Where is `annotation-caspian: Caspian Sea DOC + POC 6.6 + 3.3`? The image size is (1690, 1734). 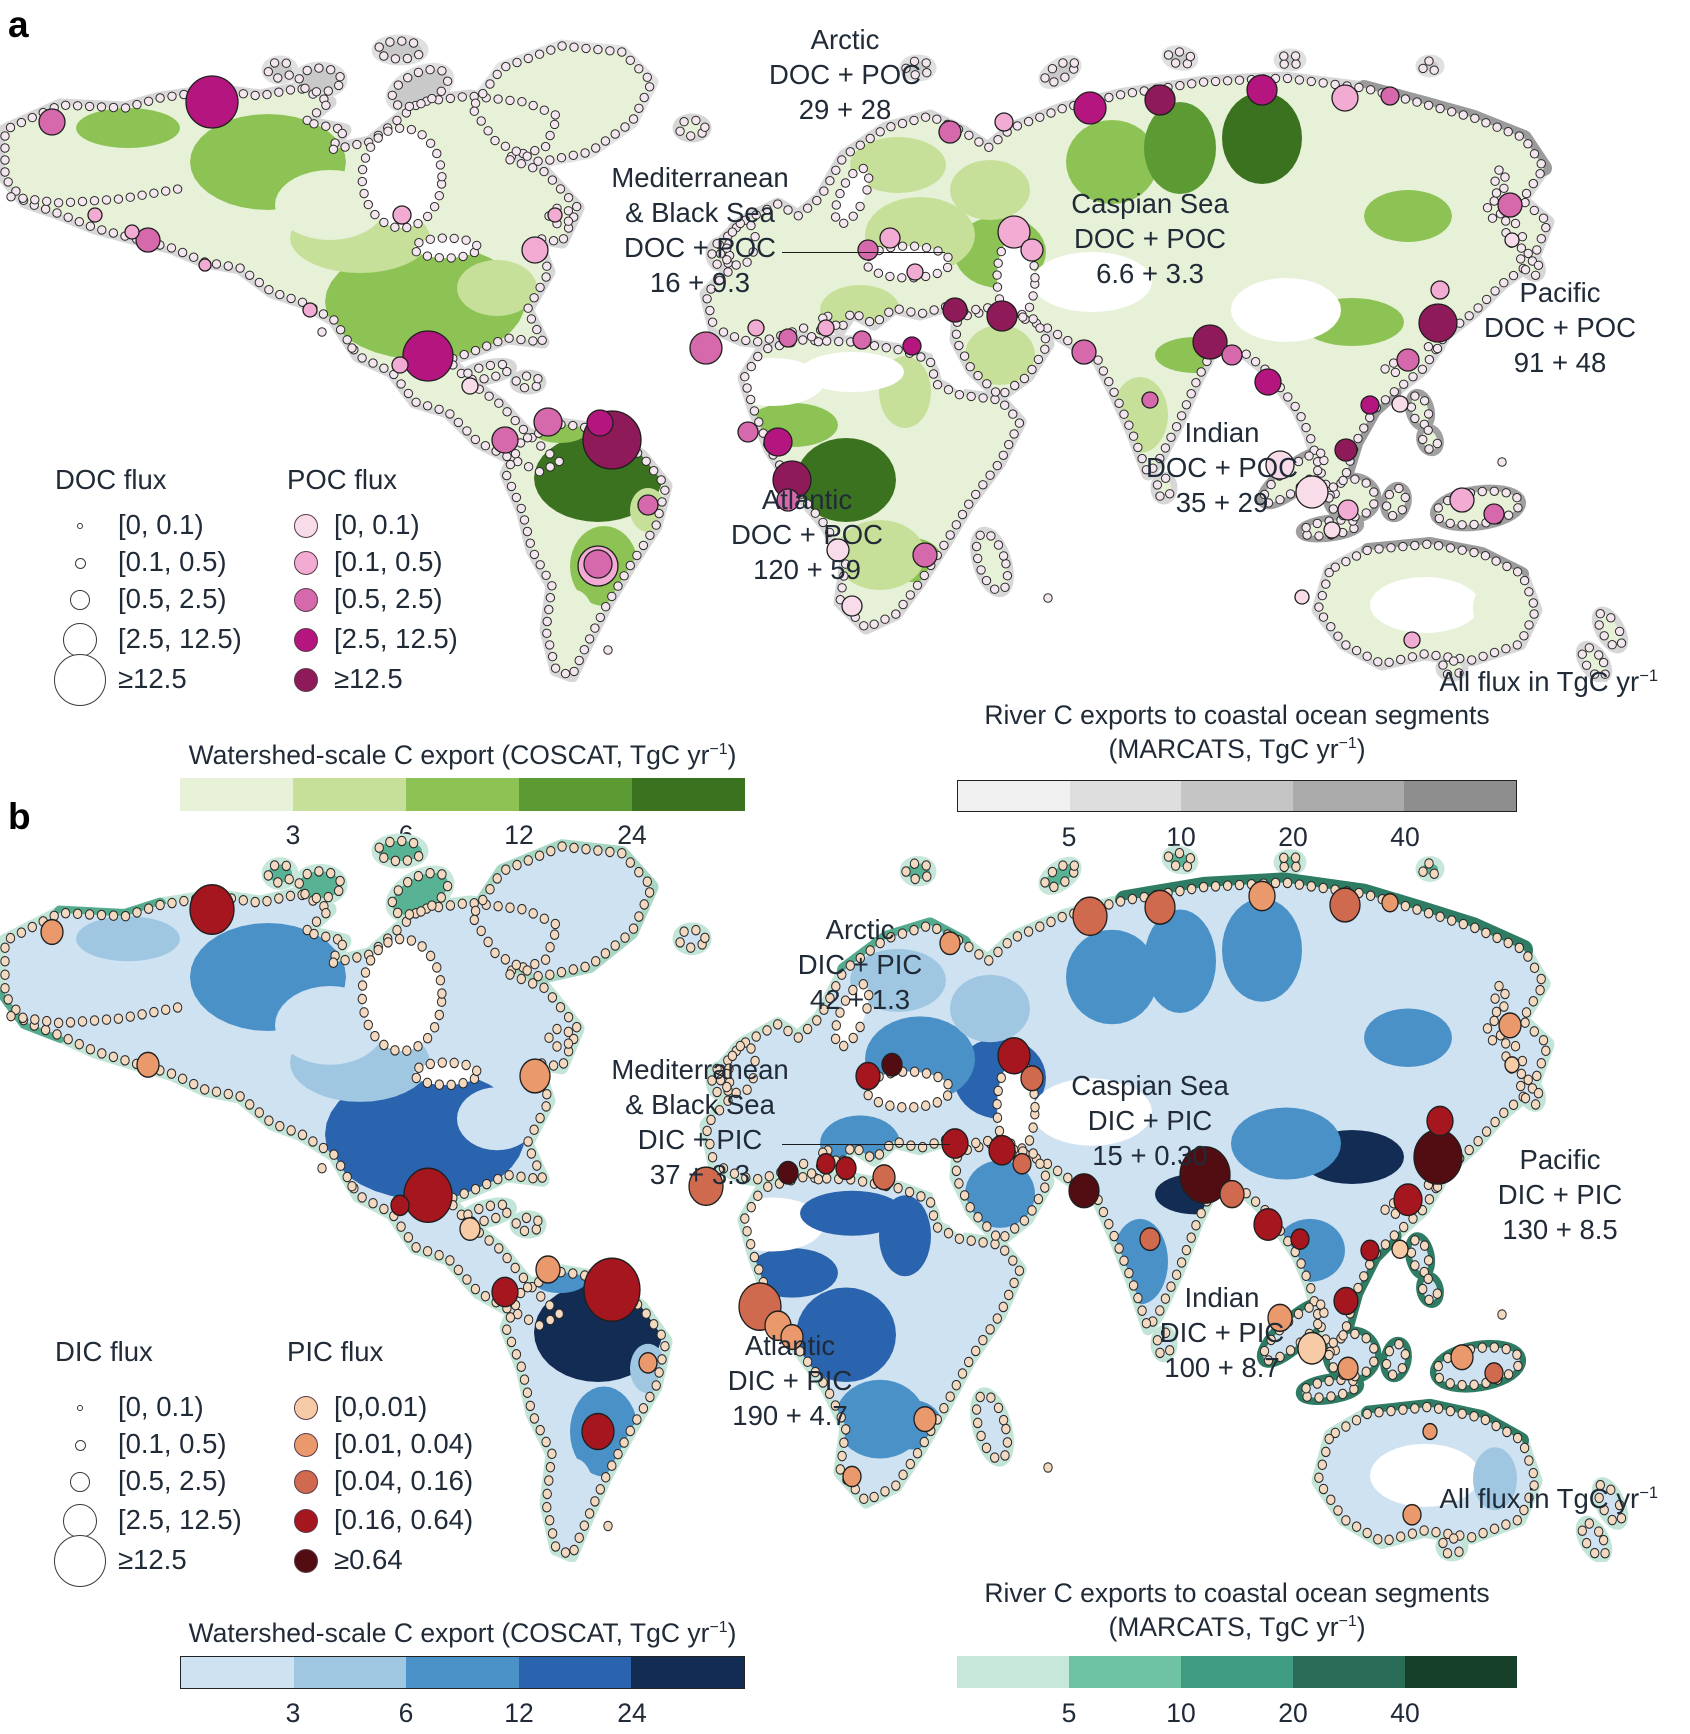
annotation-caspian: Caspian Sea DOC + POC 6.6 + 3.3 is located at coordinates (1149, 238).